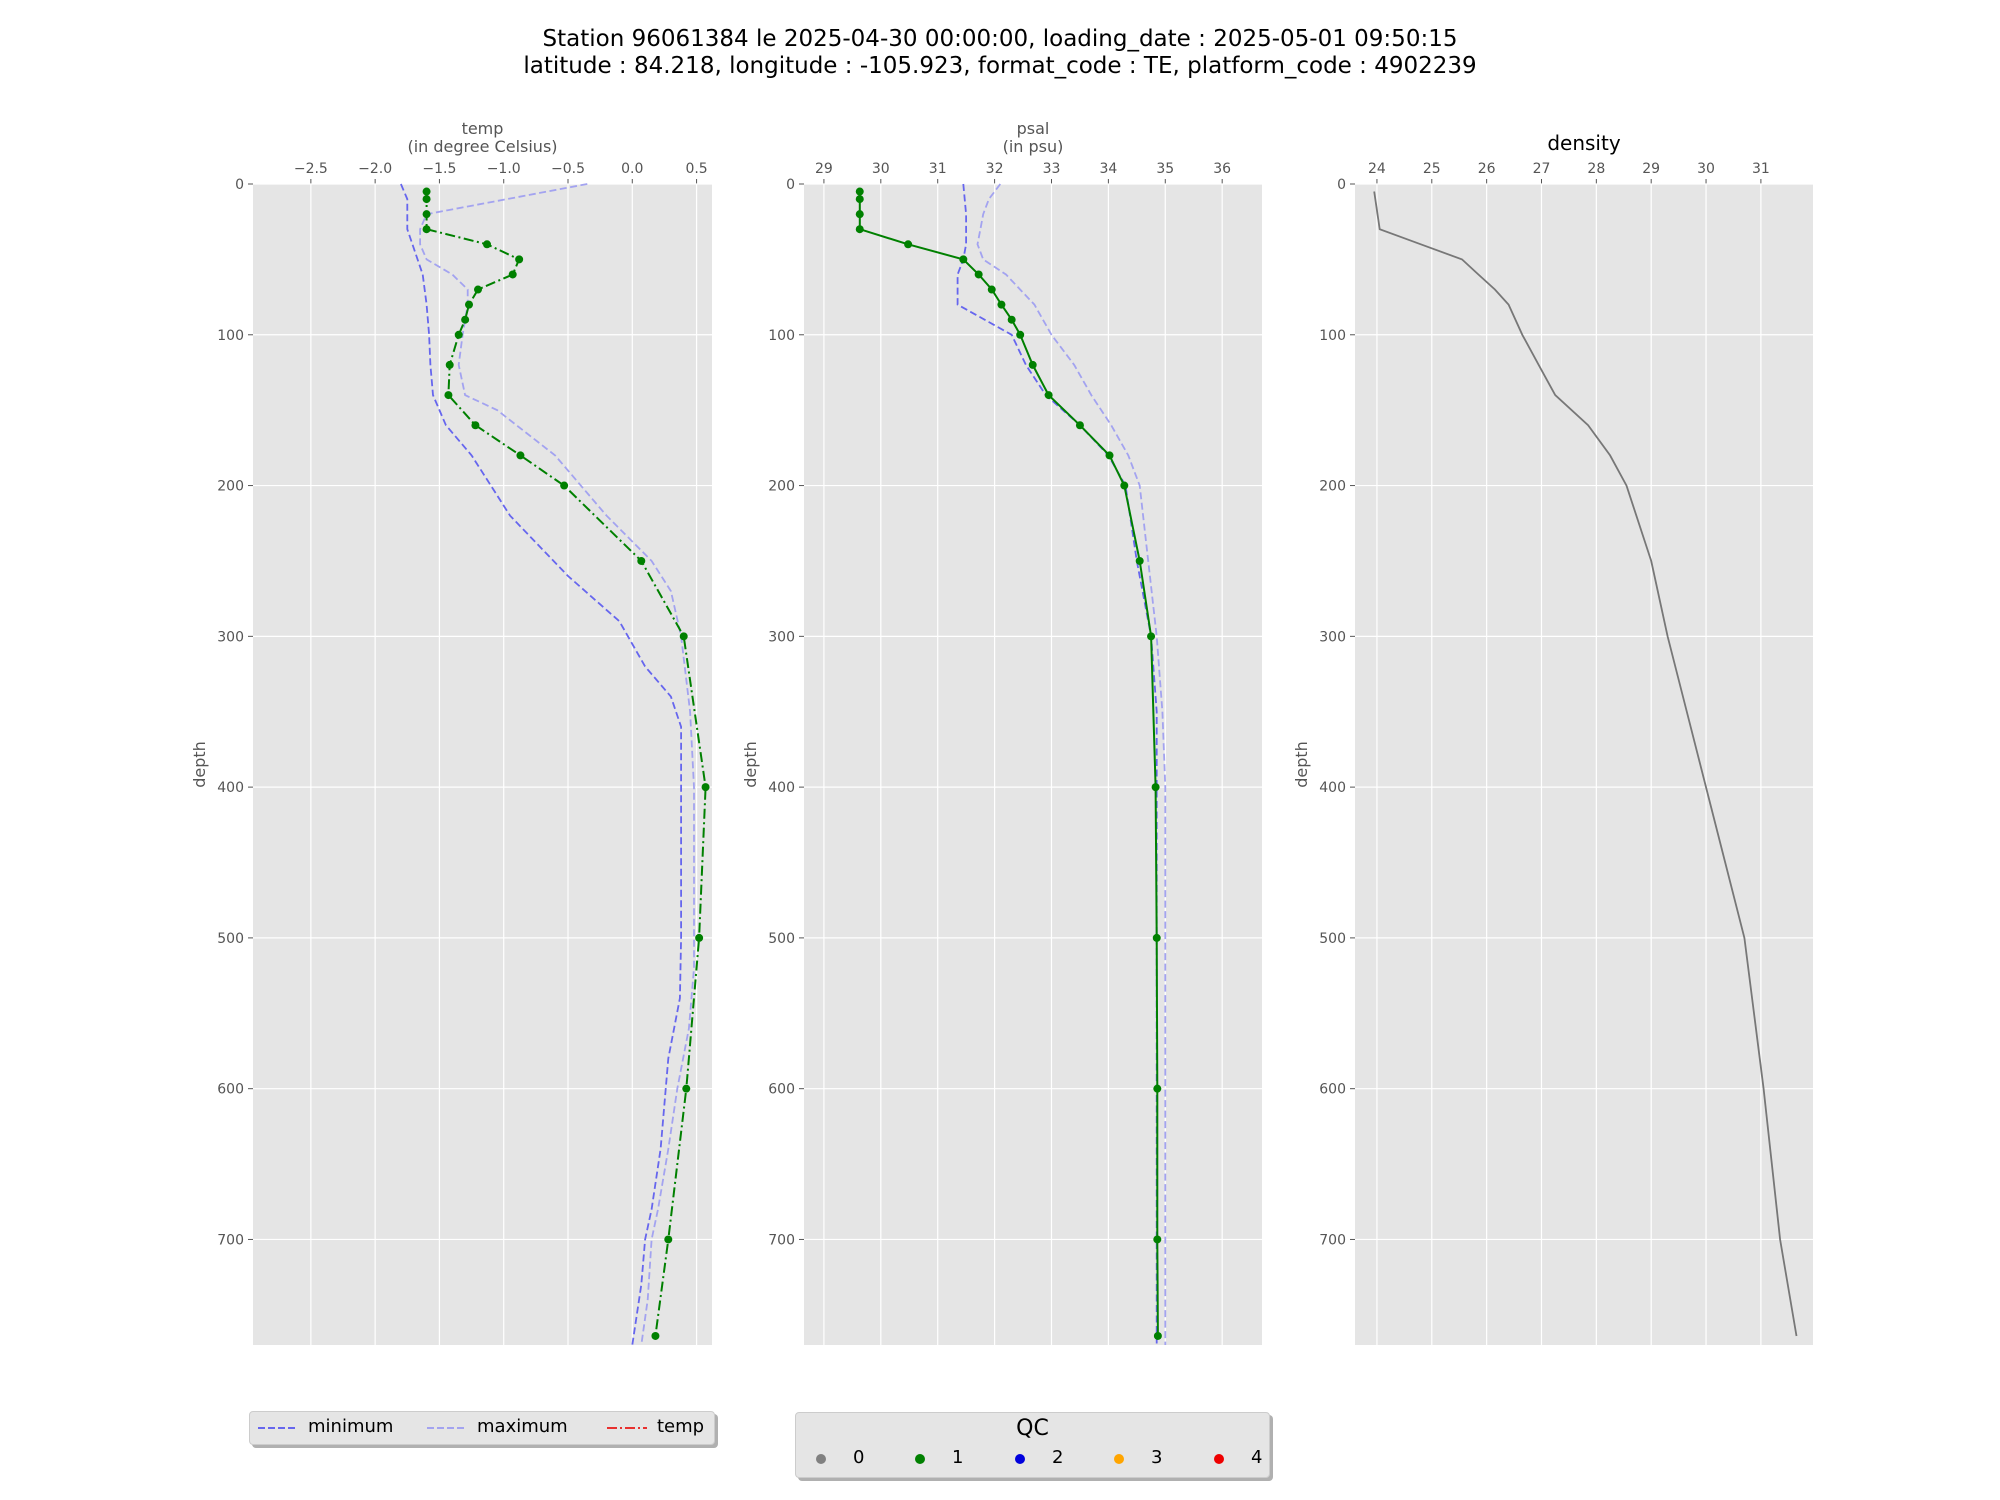 The image size is (2000, 1500). I want to click on density-xtick-label: 30, so click(1706, 169).